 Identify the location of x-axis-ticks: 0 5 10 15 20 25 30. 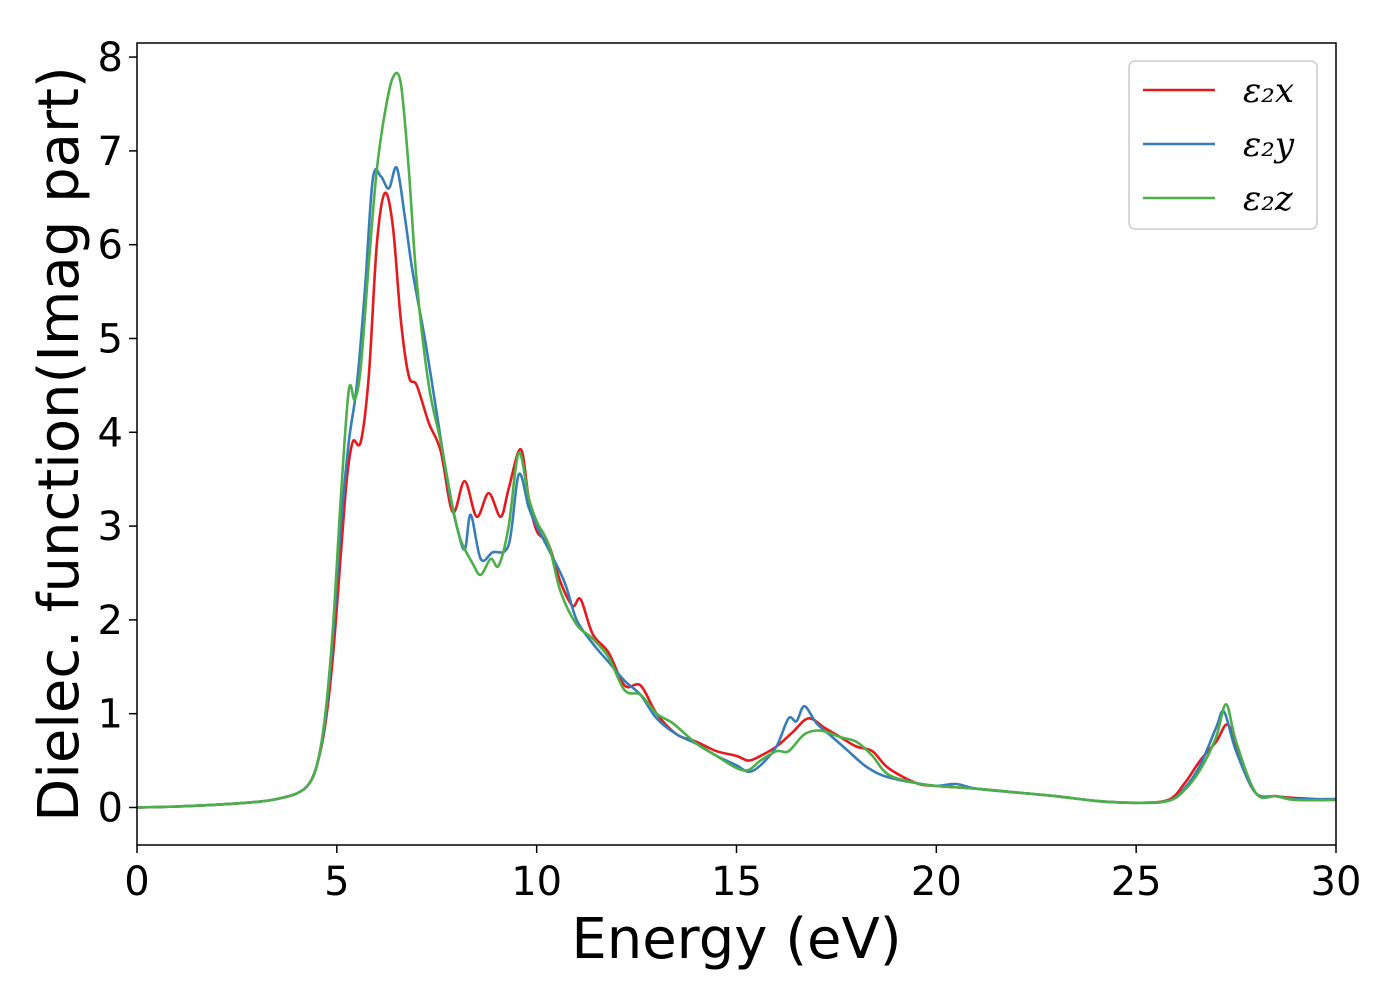
(742, 875).